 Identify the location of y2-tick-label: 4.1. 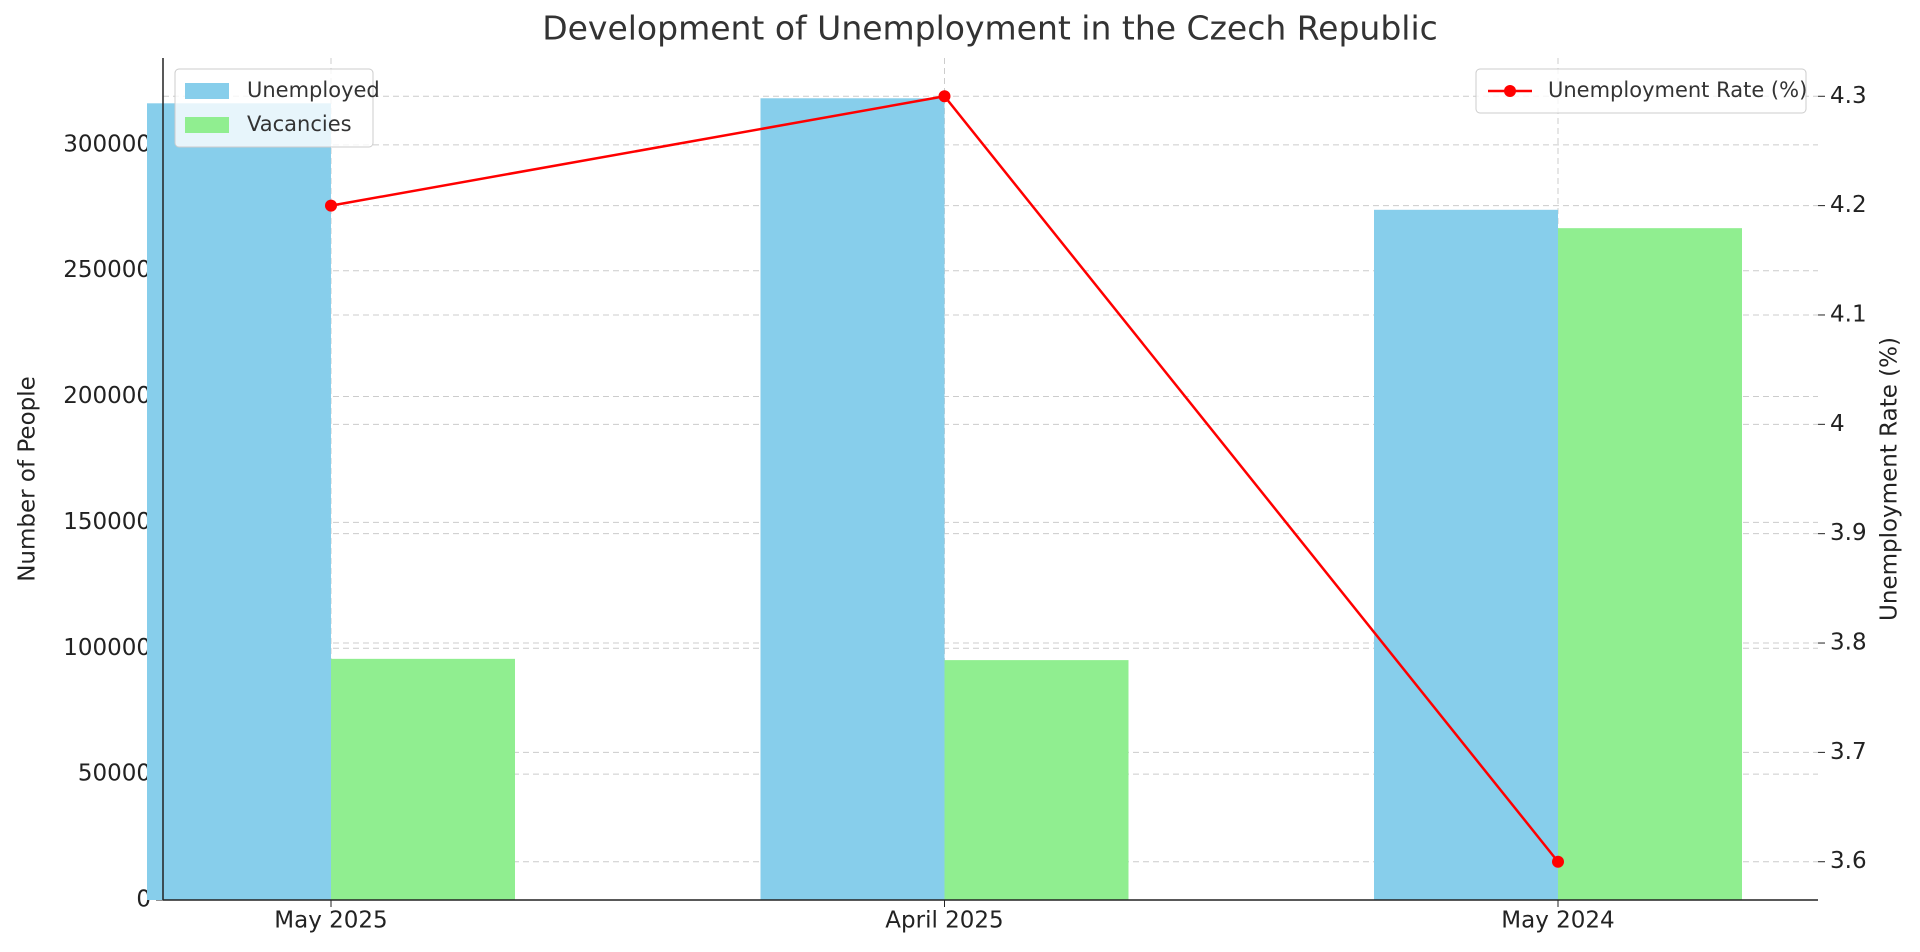
(1848, 314).